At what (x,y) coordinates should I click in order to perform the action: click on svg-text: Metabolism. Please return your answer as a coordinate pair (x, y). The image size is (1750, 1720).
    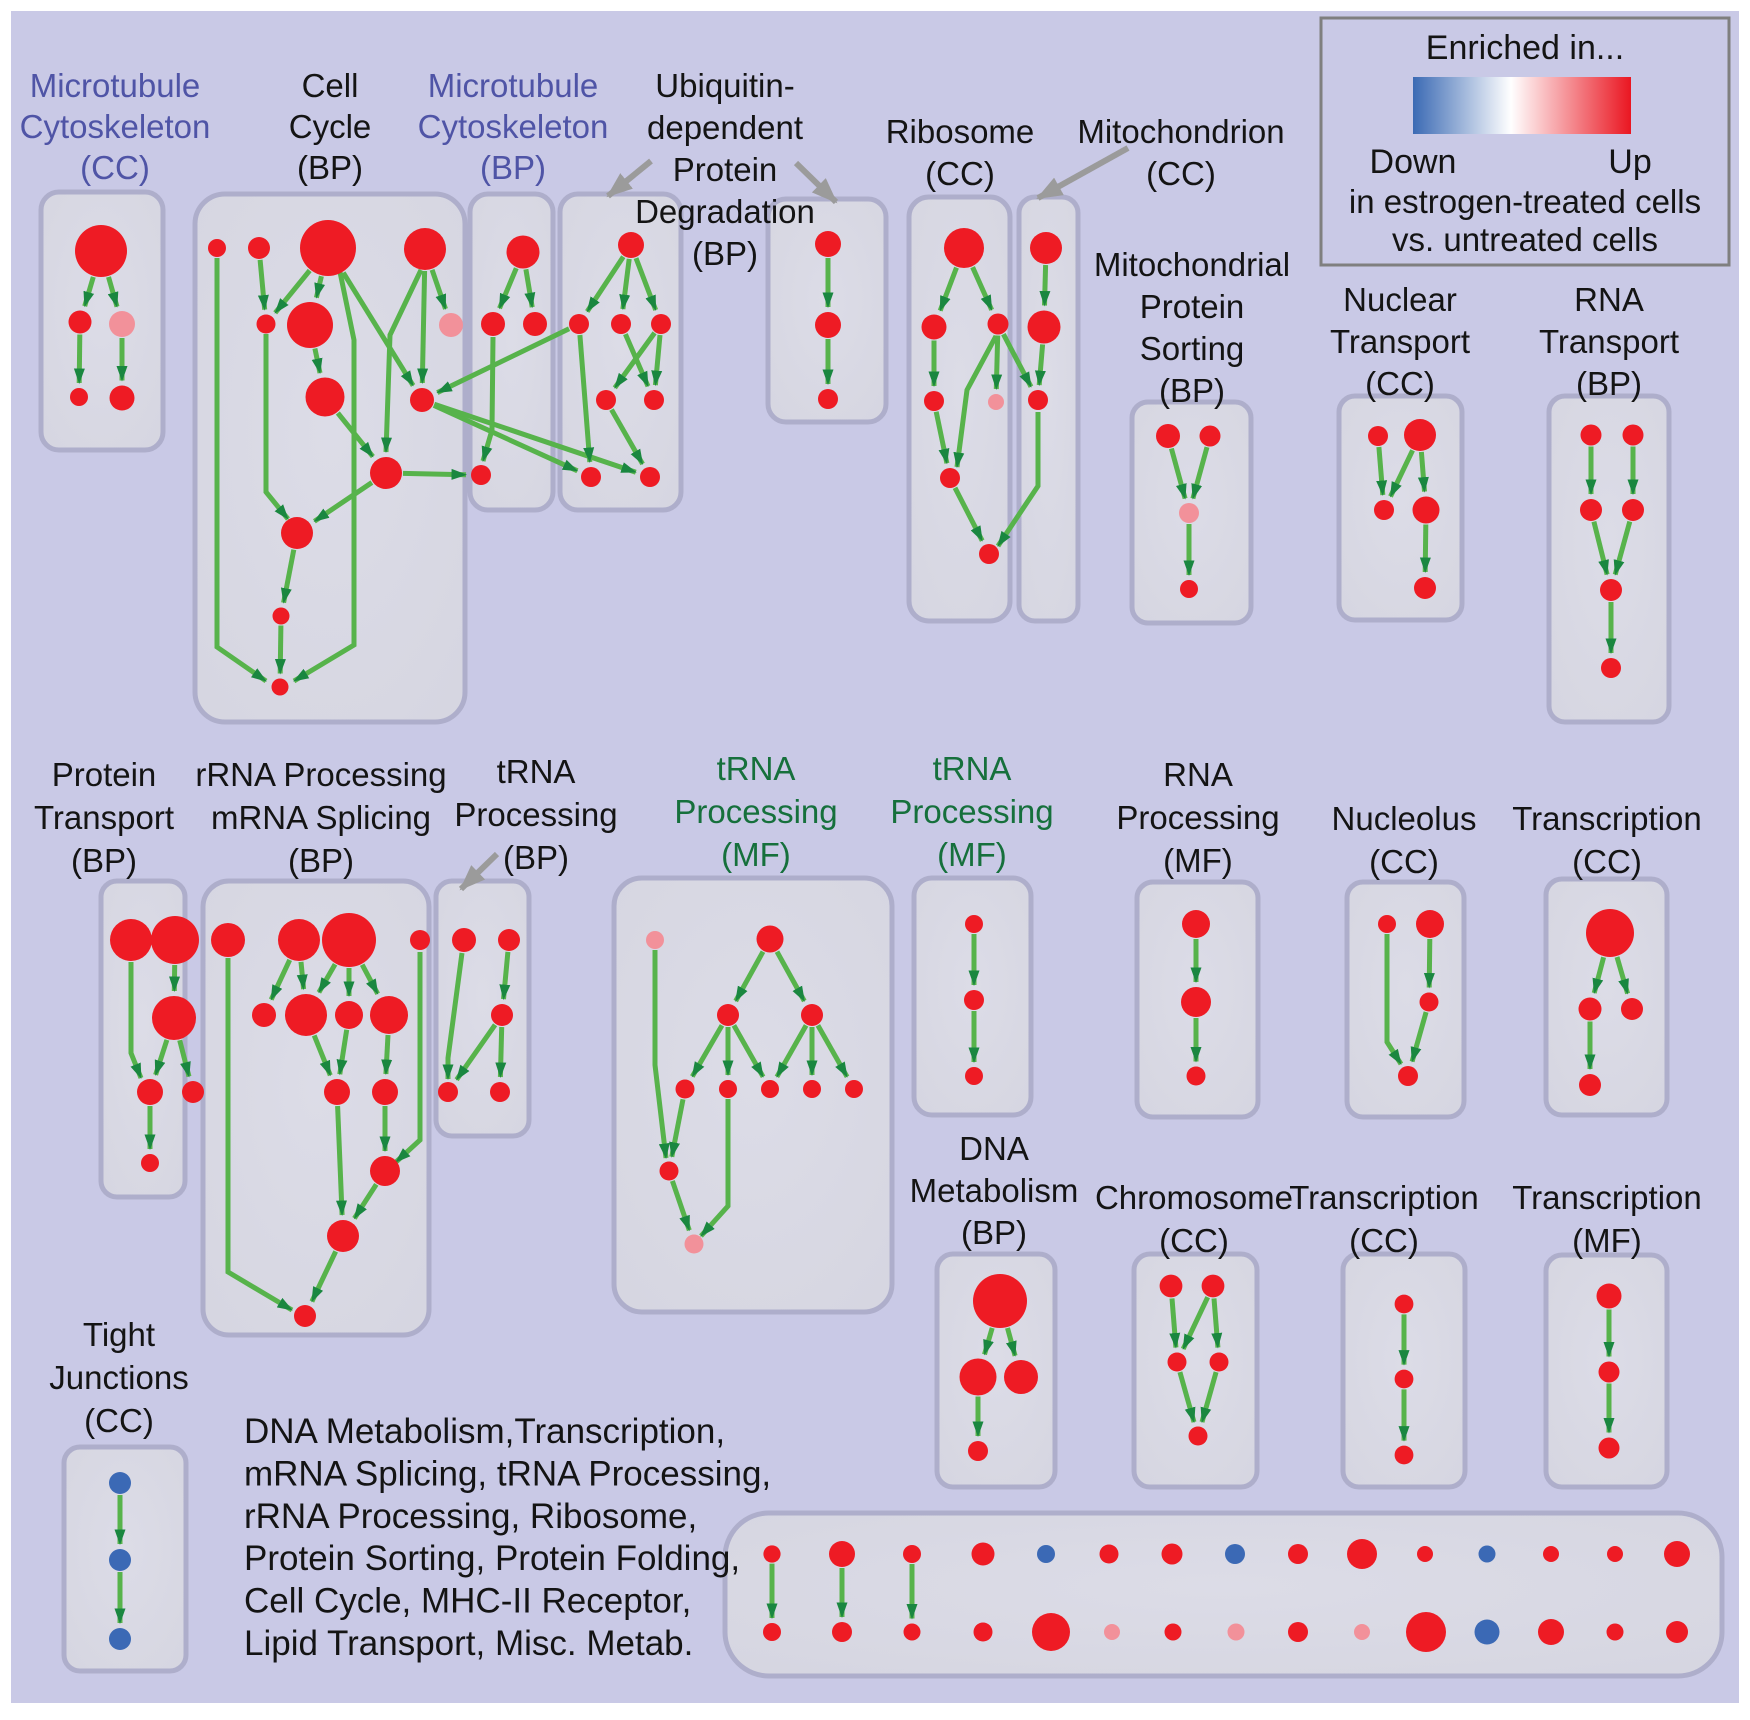
    Looking at the image, I should click on (994, 1190).